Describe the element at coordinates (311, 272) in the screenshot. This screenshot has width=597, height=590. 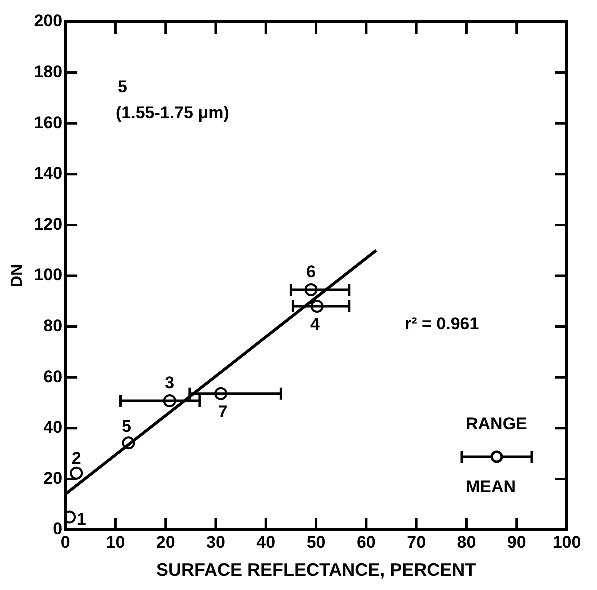
I see `annotation: 6` at that location.